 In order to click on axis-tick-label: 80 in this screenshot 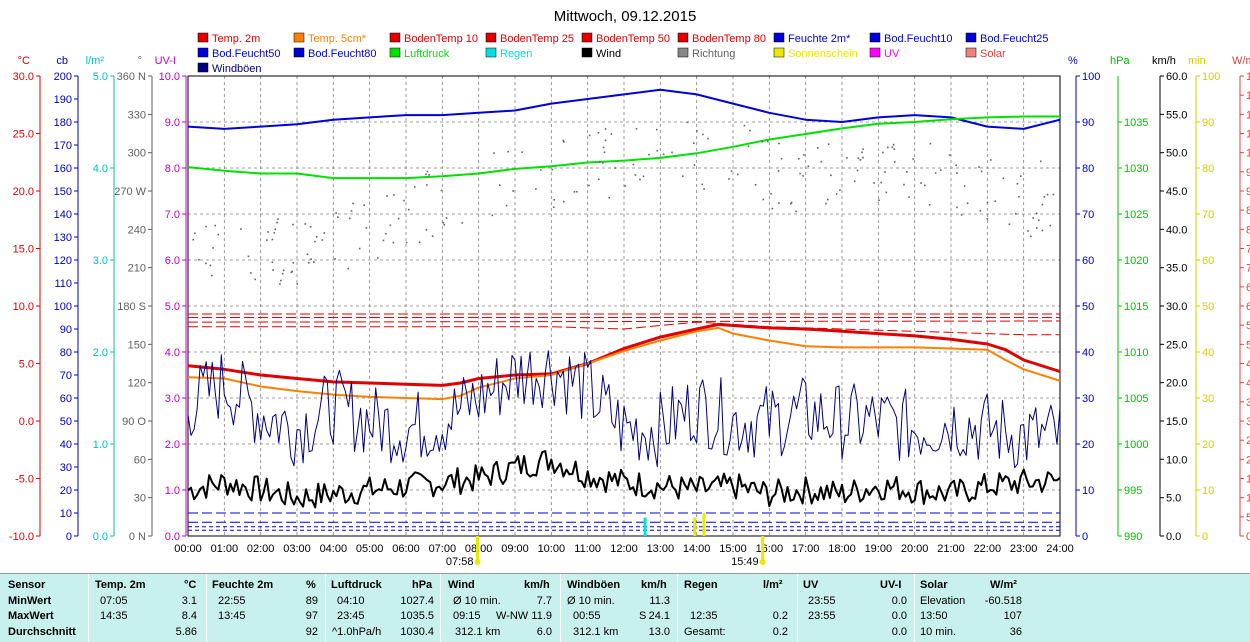, I will do `click(66, 353)`.